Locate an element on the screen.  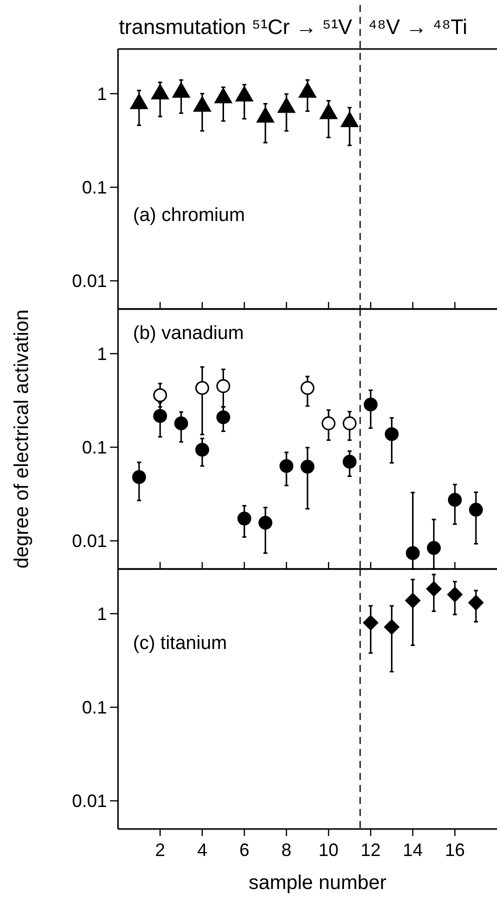
annotation: (b) vanadium is located at coordinates (188, 333).